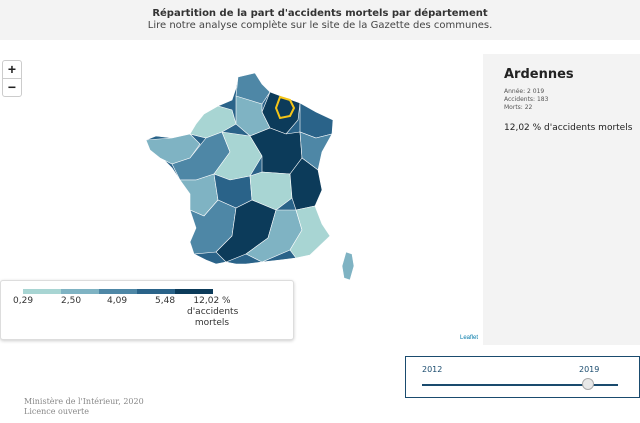  Describe the element at coordinates (213, 312) in the screenshot. I see `legend-label-last: 12,02 % d'accidents mortels` at that location.